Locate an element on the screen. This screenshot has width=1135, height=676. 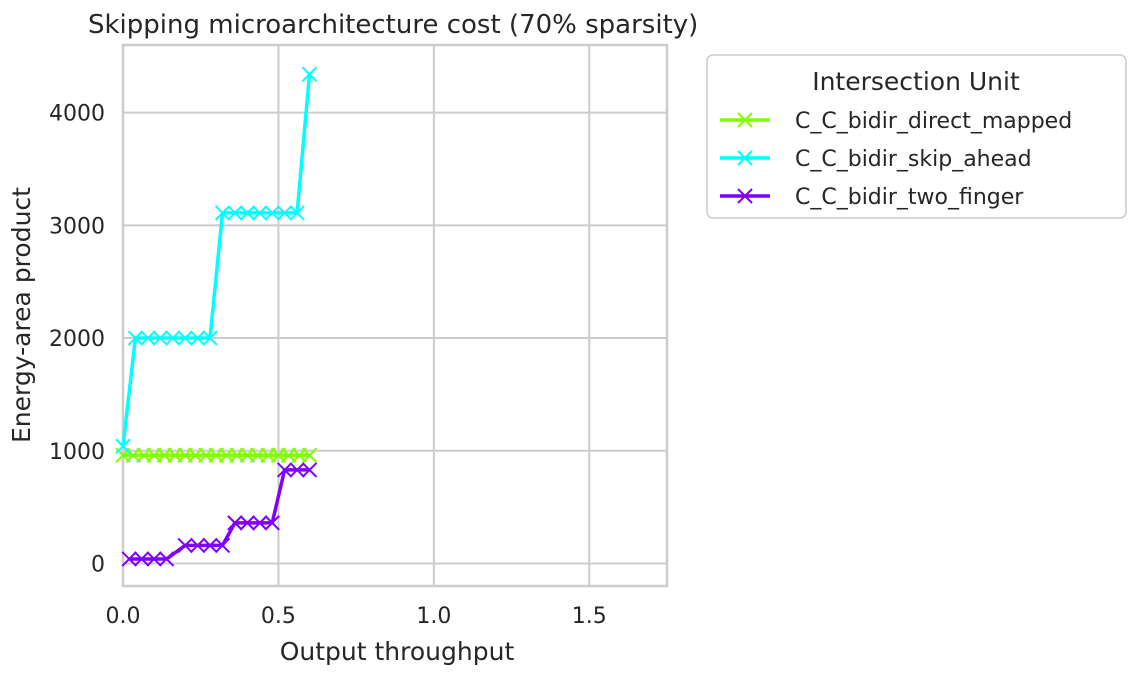
x-tick-label: 1.0 is located at coordinates (433, 616).